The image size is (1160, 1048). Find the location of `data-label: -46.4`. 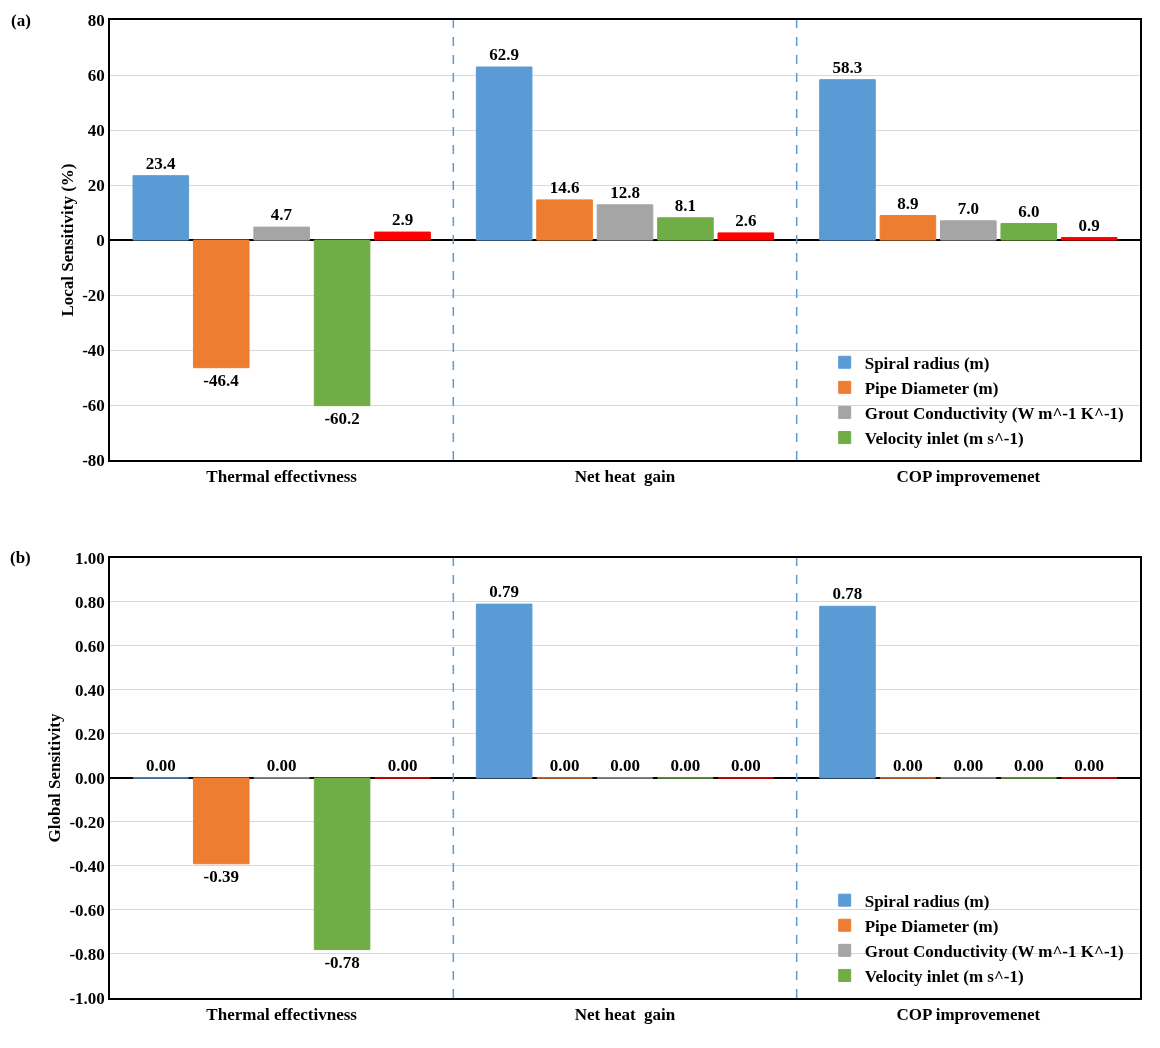

data-label: -46.4 is located at coordinates (221, 380).